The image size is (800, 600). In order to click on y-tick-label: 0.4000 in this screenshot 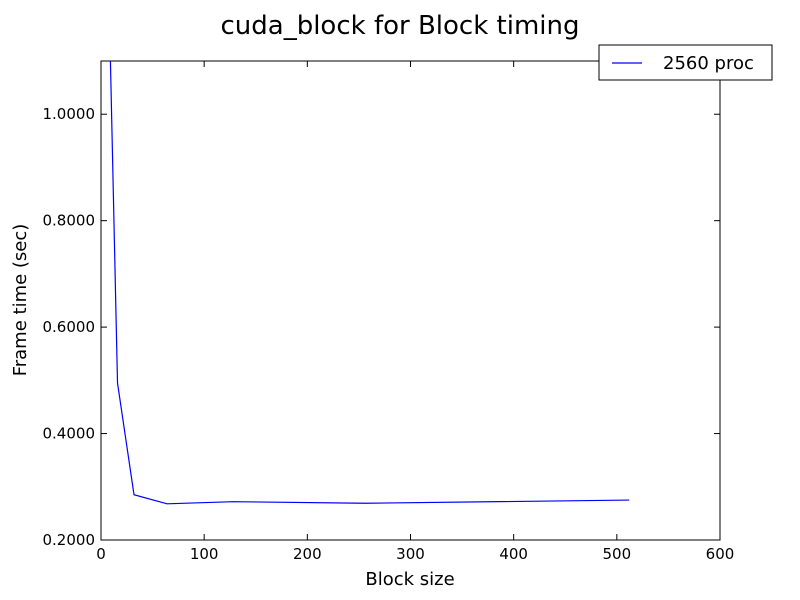, I will do `click(69, 434)`.